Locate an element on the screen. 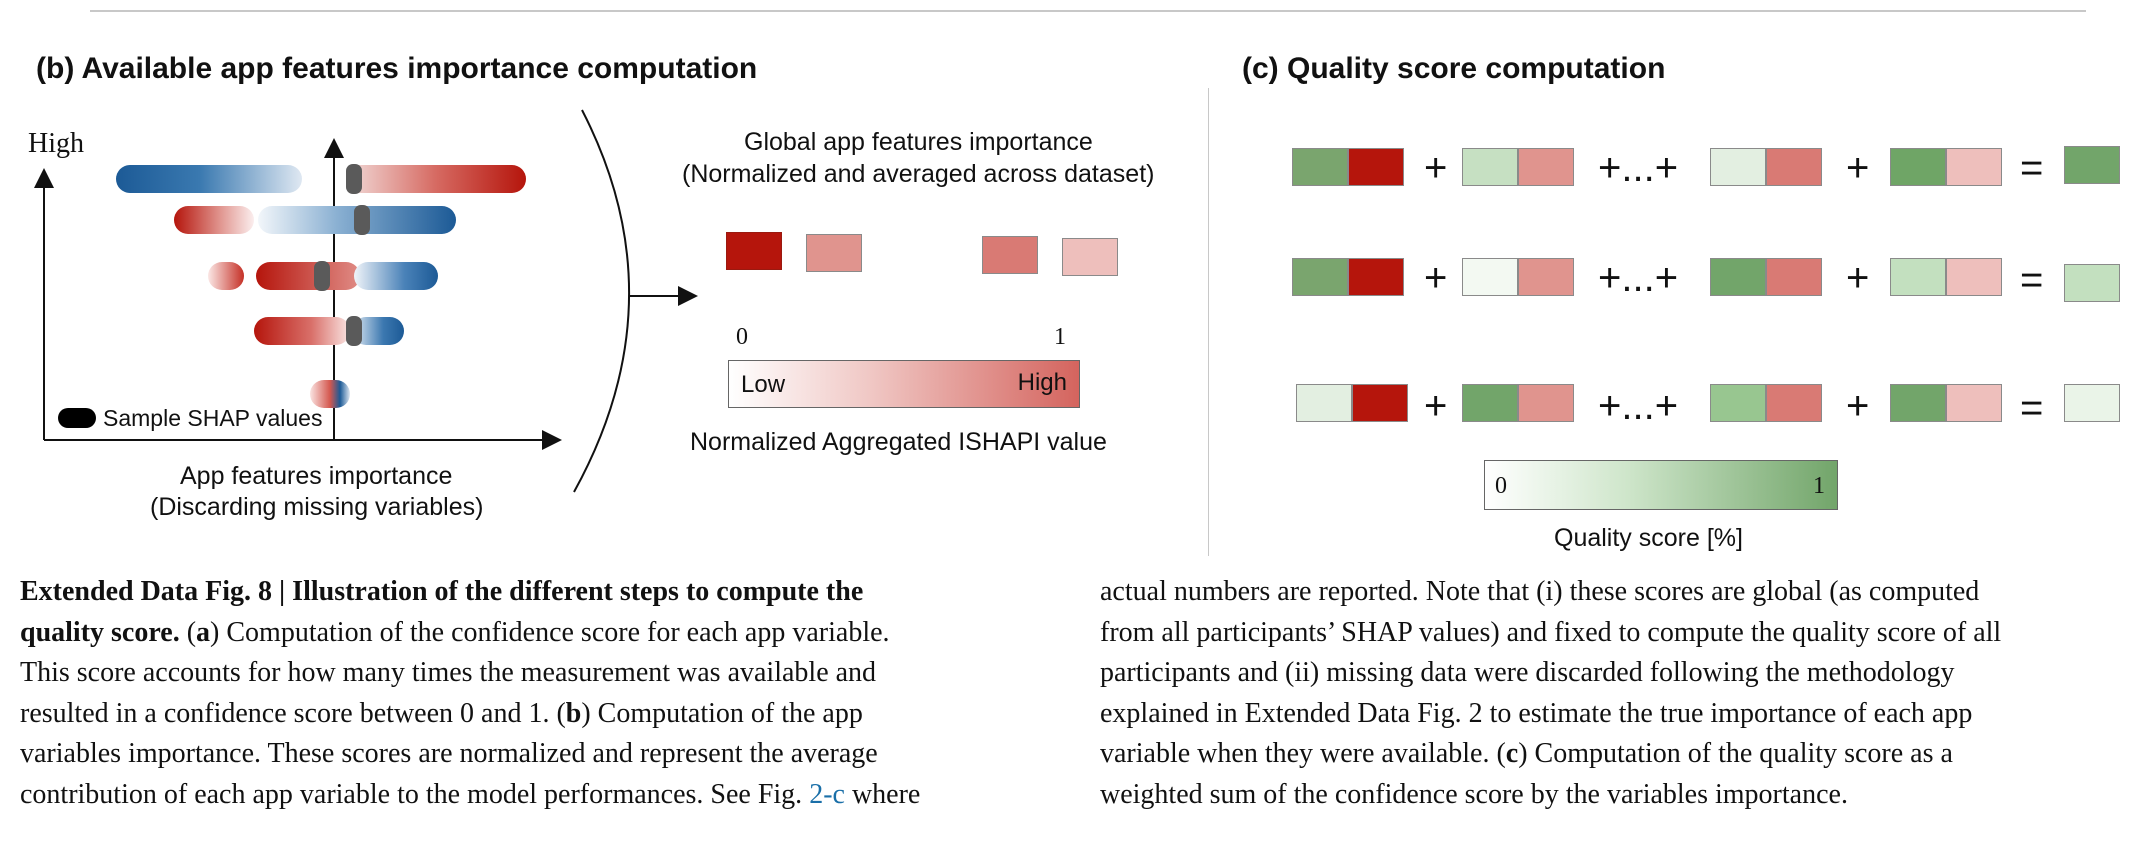  row2-equals: = is located at coordinates (2032, 280).